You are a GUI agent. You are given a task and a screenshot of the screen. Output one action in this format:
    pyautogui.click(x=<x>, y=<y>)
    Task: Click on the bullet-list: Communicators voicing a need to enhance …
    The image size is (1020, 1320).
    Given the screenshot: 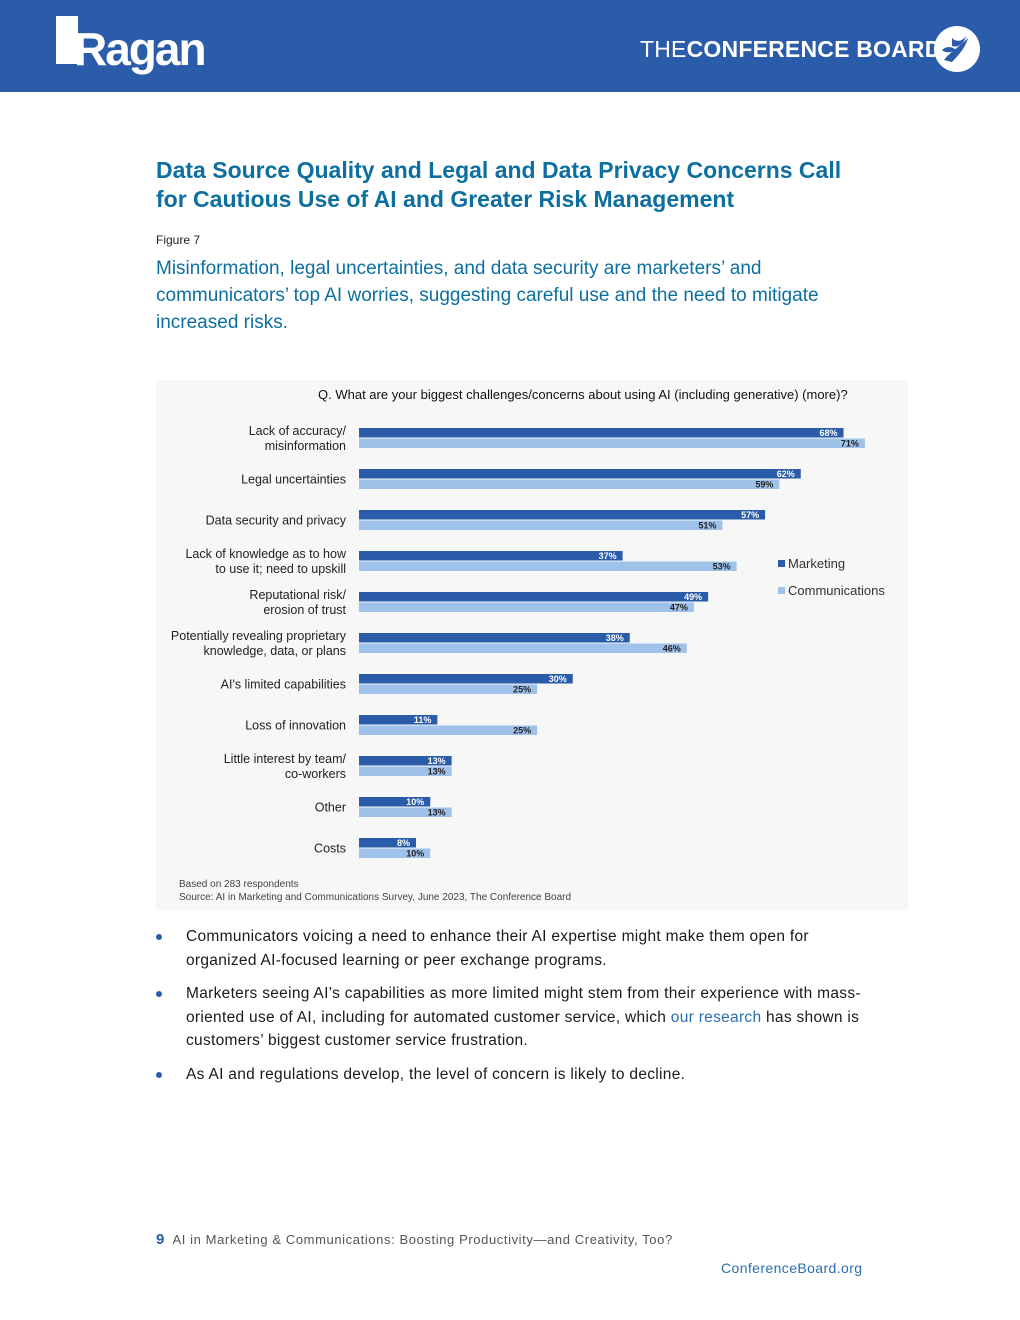 What is the action you would take?
    pyautogui.click(x=516, y=1010)
    